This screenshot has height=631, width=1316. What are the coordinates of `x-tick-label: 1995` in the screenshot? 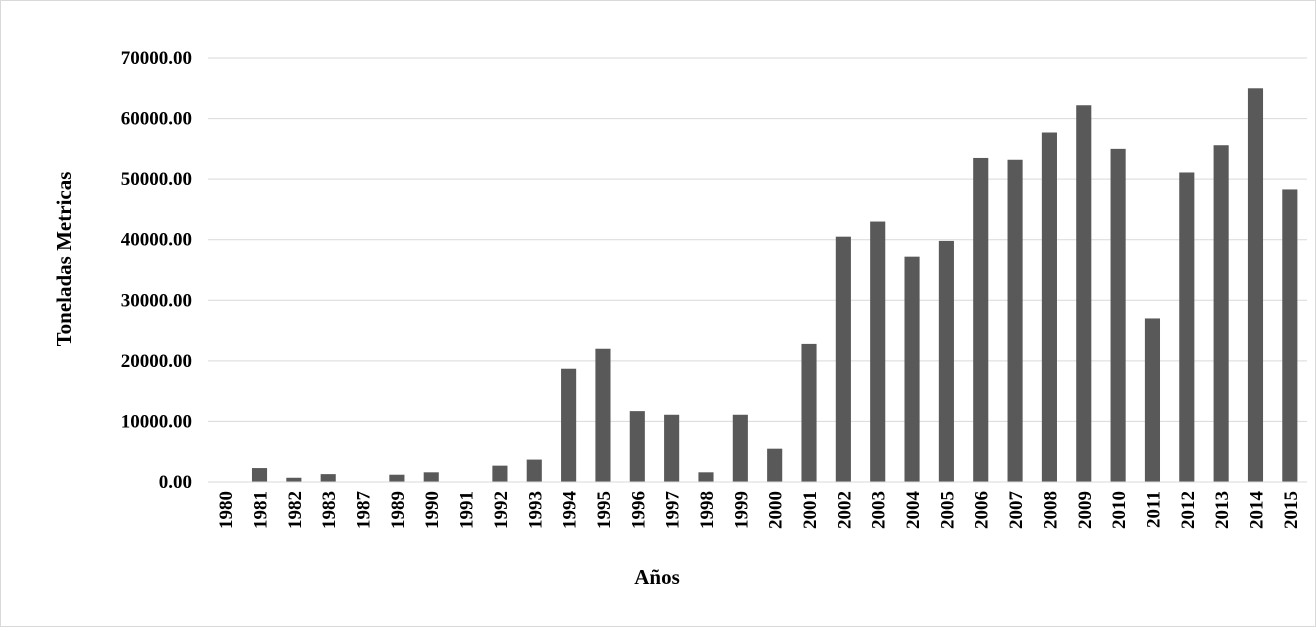 It's located at (604, 510).